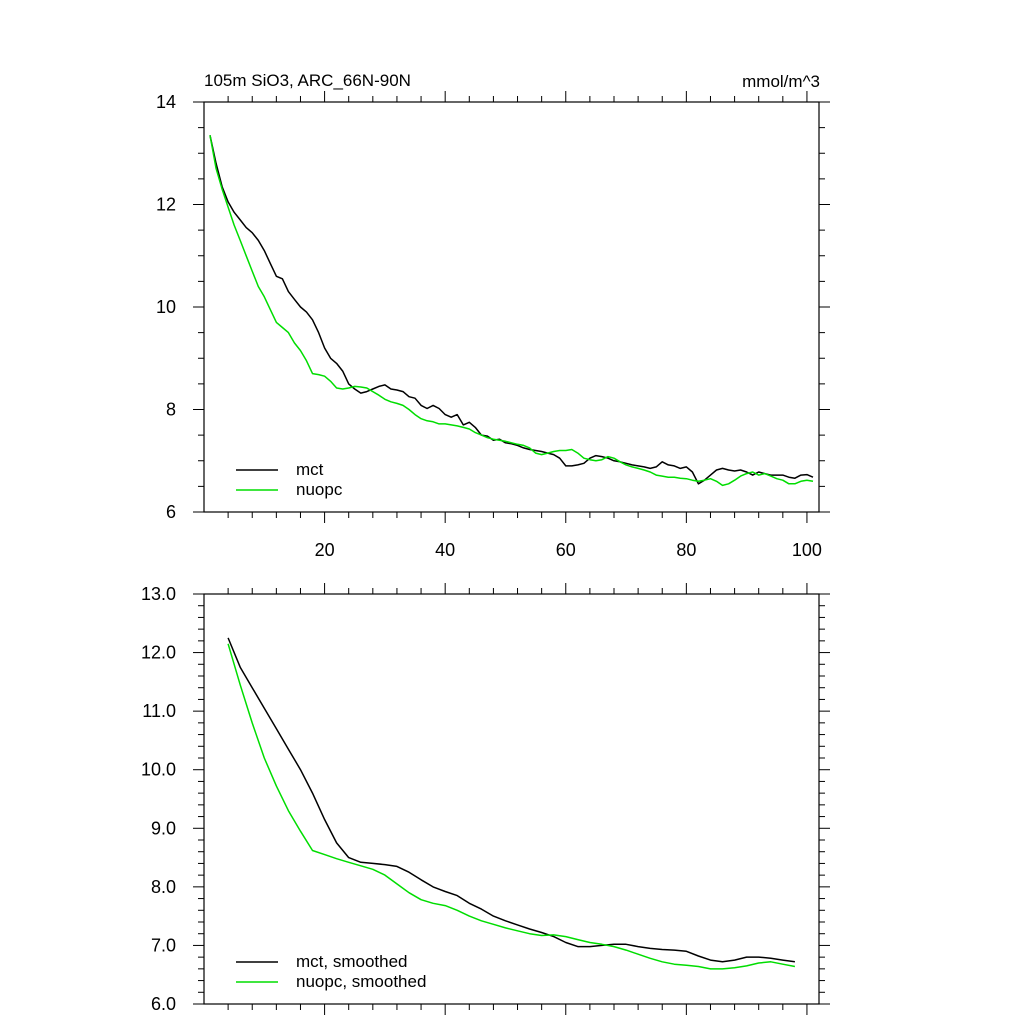 The image size is (1024, 1024). What do you see at coordinates (163, 887) in the screenshot?
I see `y-tick-label: 8.0` at bounding box center [163, 887].